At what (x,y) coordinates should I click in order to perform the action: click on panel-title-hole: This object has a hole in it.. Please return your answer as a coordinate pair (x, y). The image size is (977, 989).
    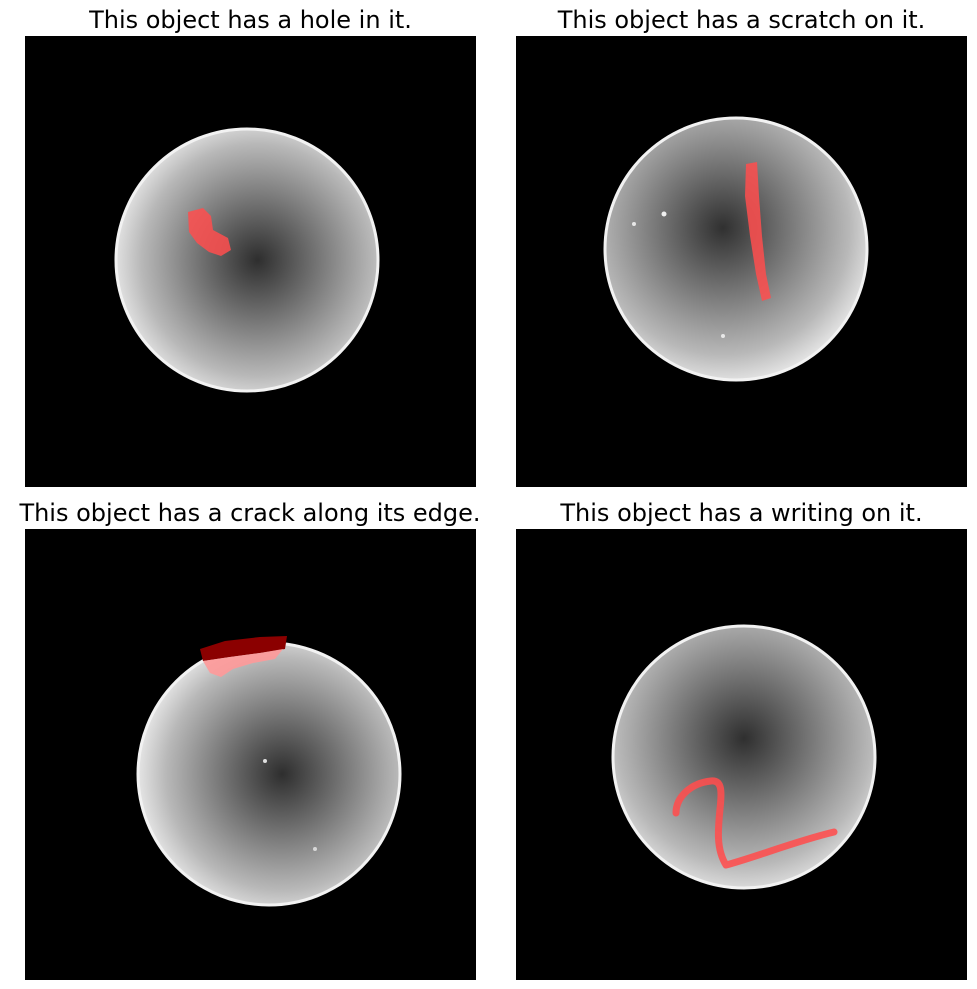
    Looking at the image, I should click on (250, 20).